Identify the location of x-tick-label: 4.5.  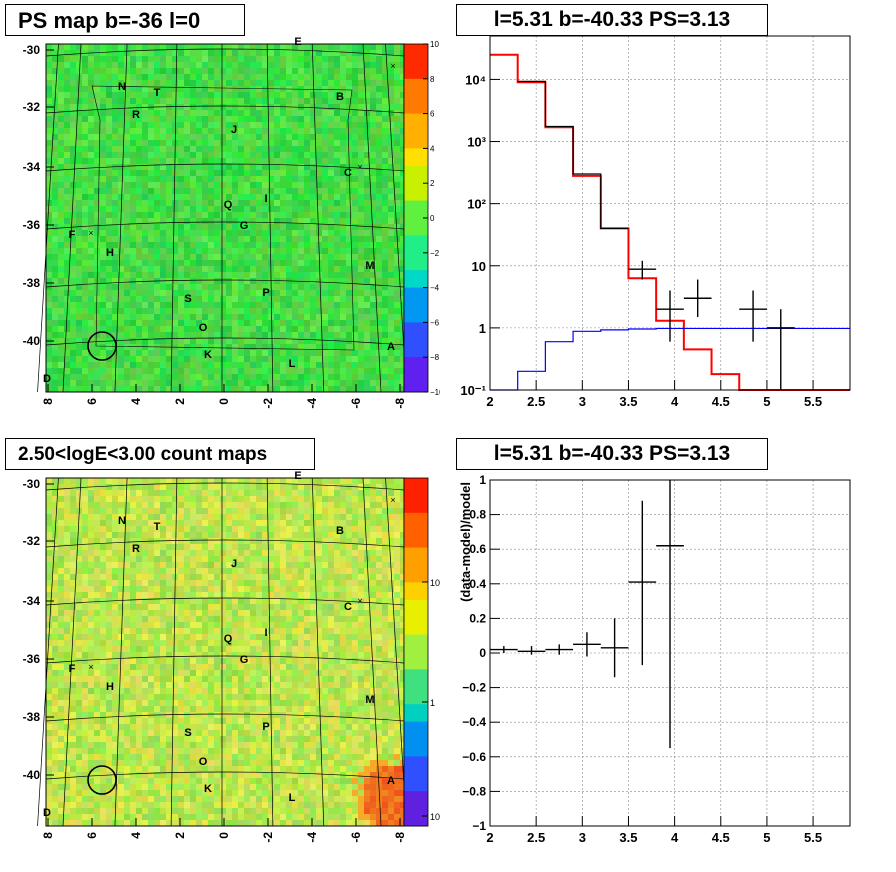
(721, 837).